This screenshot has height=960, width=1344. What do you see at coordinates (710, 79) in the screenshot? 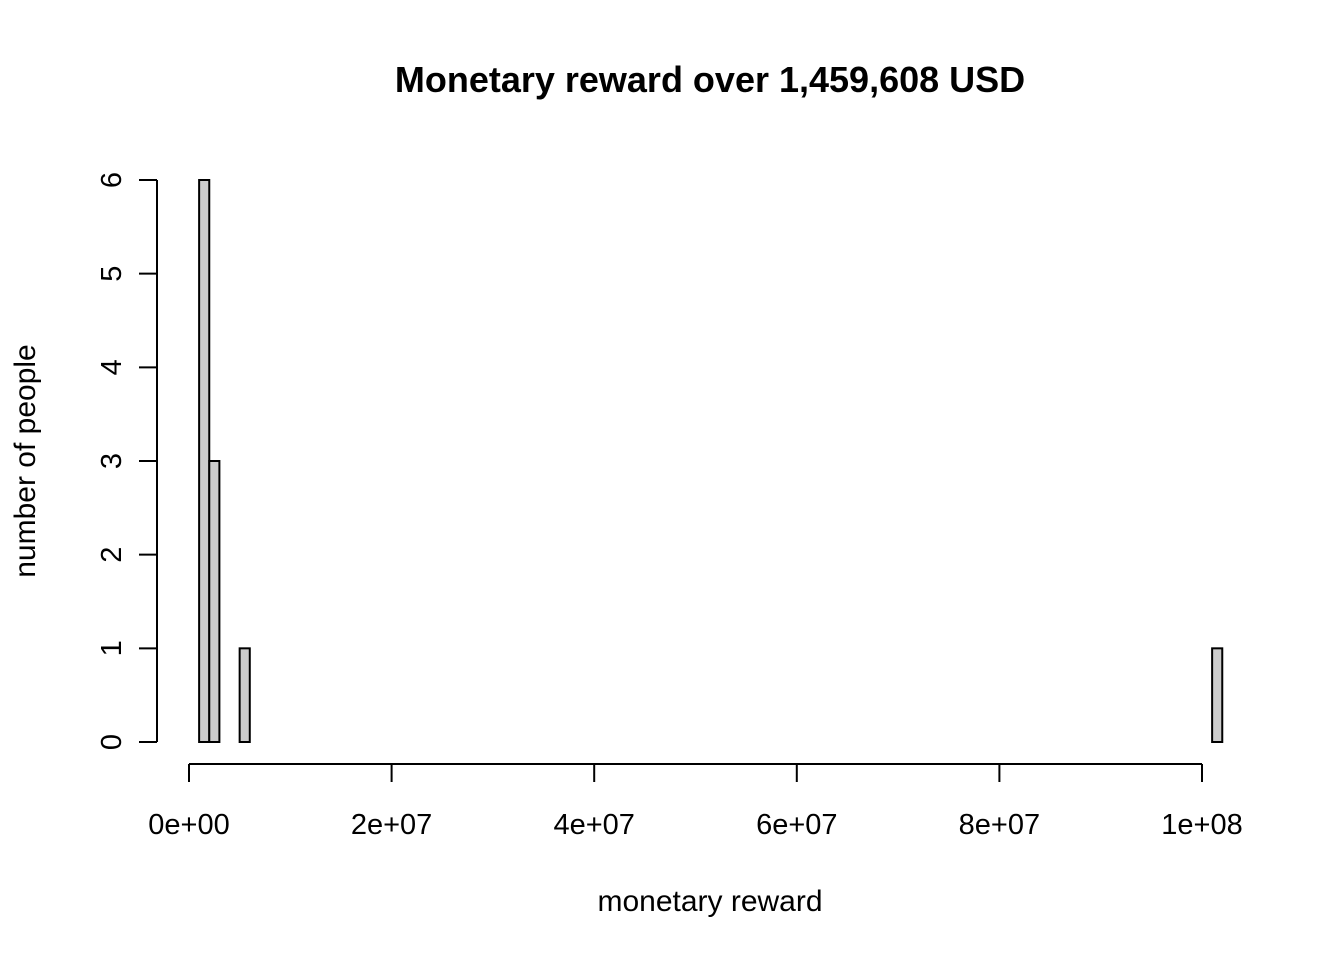
I see `chart-title: Monetary reward over 1,459,608 USD` at bounding box center [710, 79].